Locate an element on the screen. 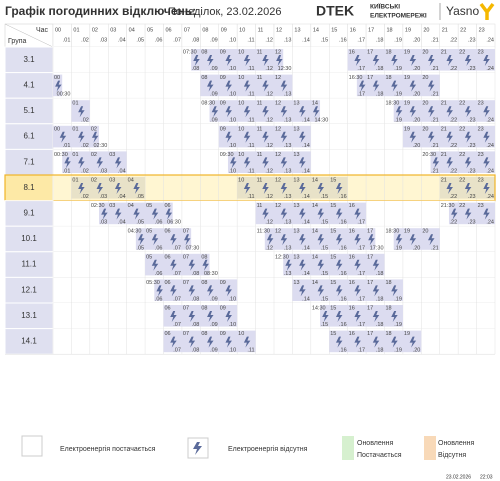 Image resolution: width=500 pixels, height=481 pixels. cell-from: 09 is located at coordinates (223, 52).